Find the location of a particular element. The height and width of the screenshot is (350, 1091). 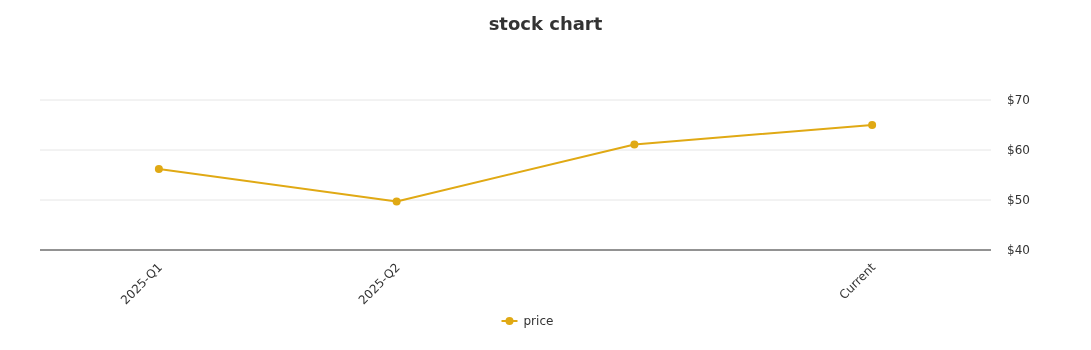

y-tick-label: $60 is located at coordinates (1018, 150).